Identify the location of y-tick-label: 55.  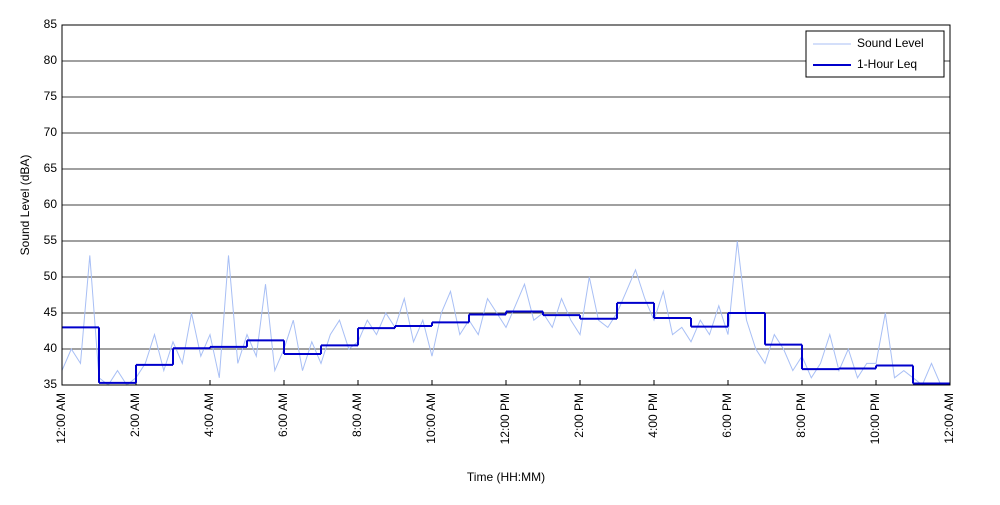
(51, 240).